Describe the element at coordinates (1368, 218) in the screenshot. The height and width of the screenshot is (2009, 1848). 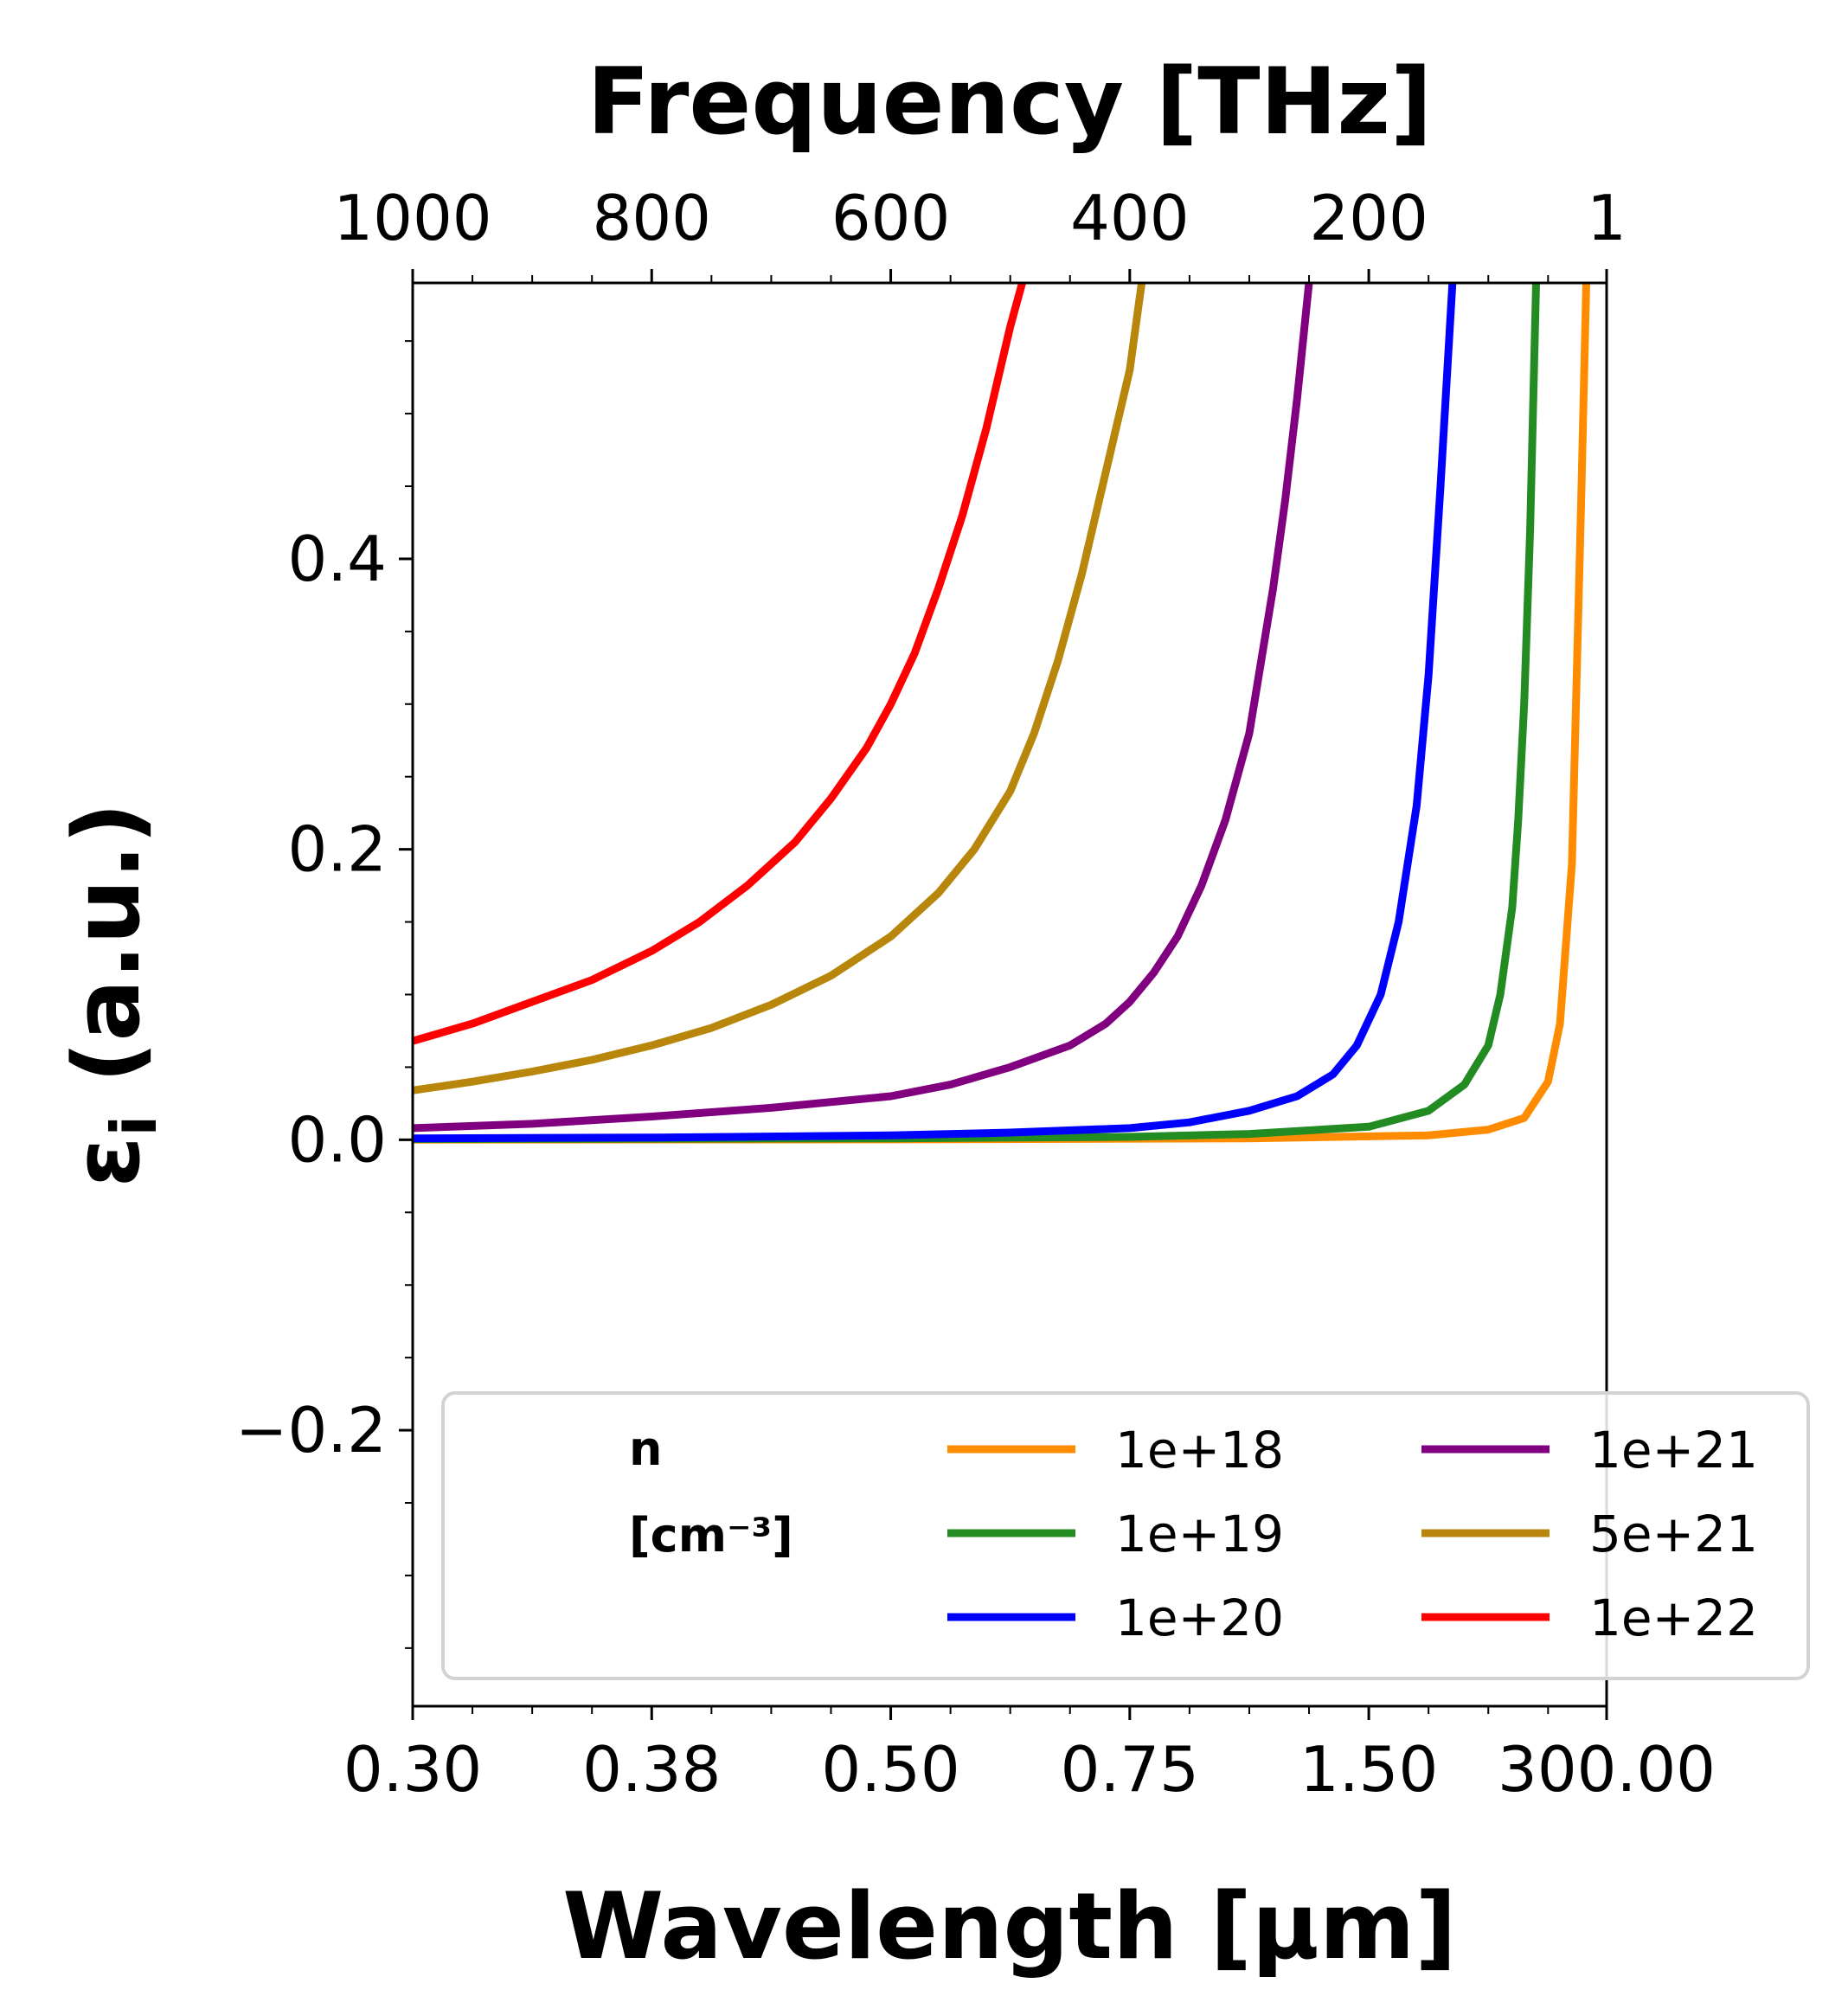
I see `x2-tick-label: 200` at that location.